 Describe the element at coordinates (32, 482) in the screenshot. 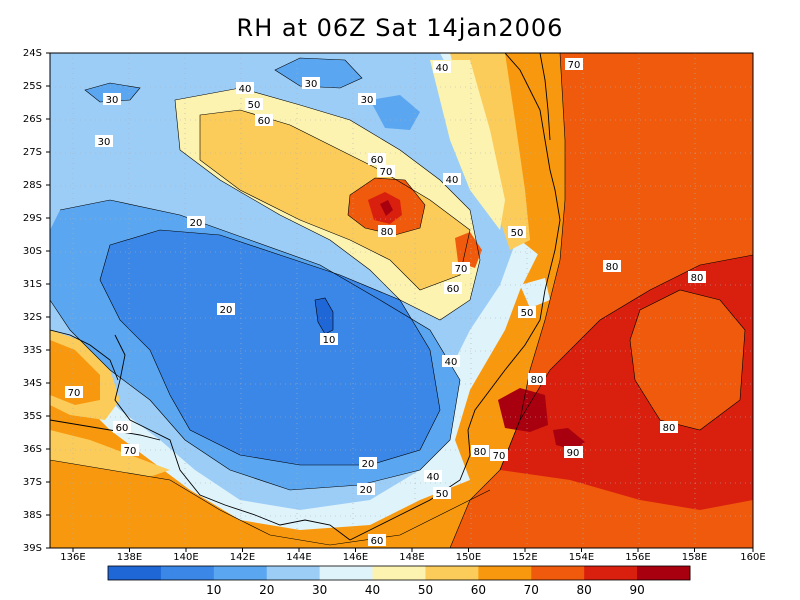

I see `y-tick-label: 37S` at that location.